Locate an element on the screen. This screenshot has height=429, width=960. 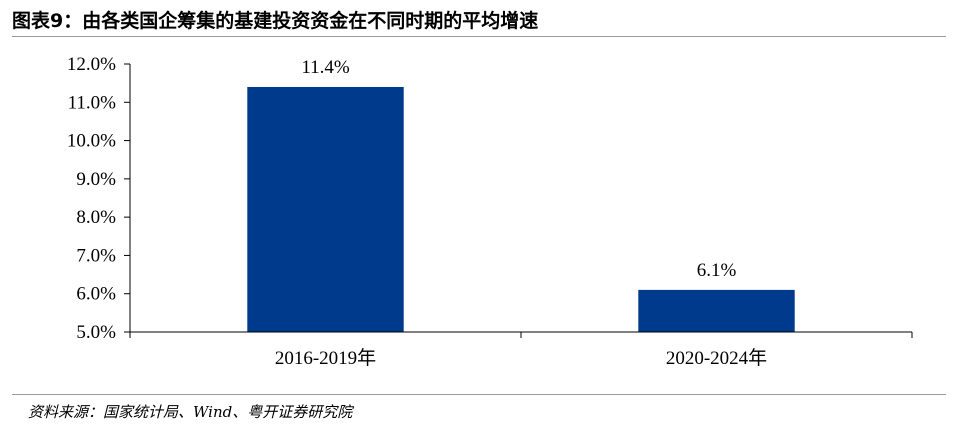
x-axis: 2016-2019年 2020-2024年 is located at coordinates (521, 350).